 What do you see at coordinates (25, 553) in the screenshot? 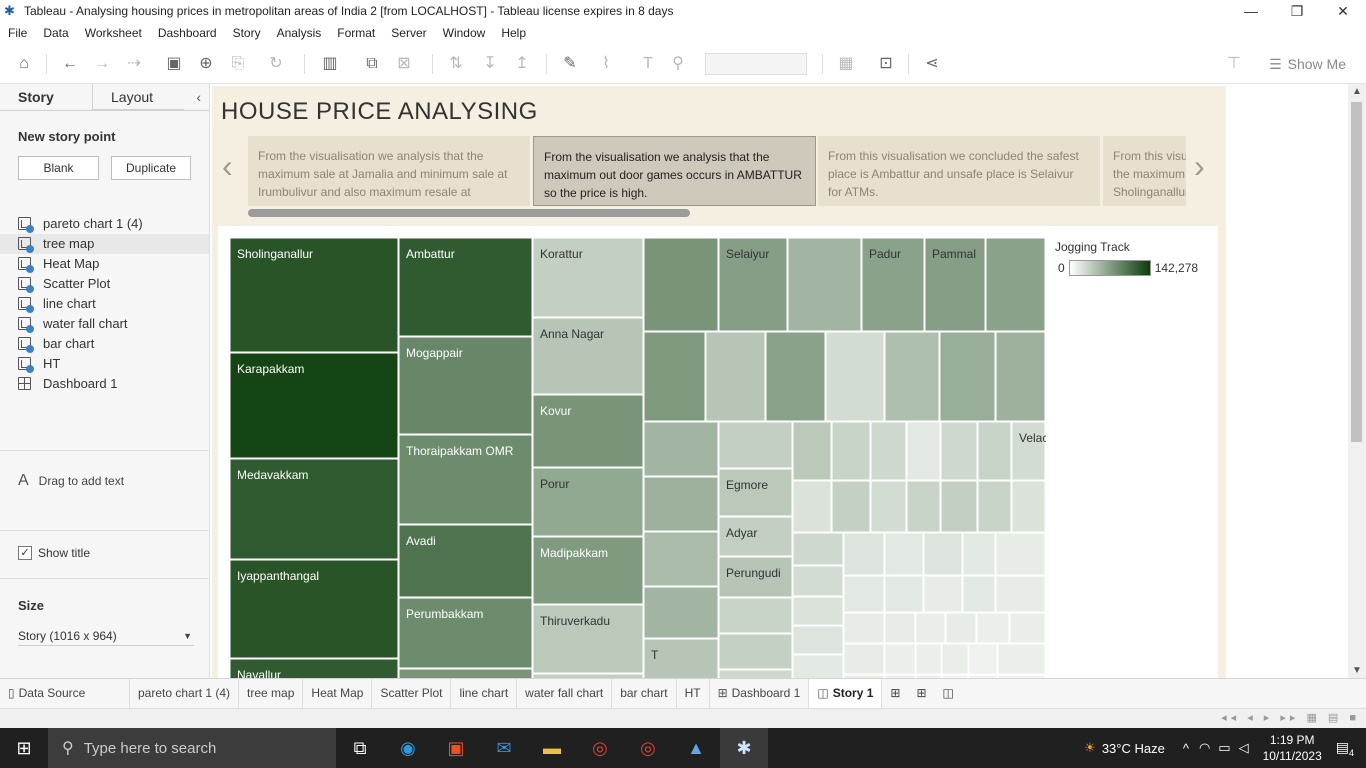
I see `checkbox-checked-icon: ✓` at bounding box center [25, 553].